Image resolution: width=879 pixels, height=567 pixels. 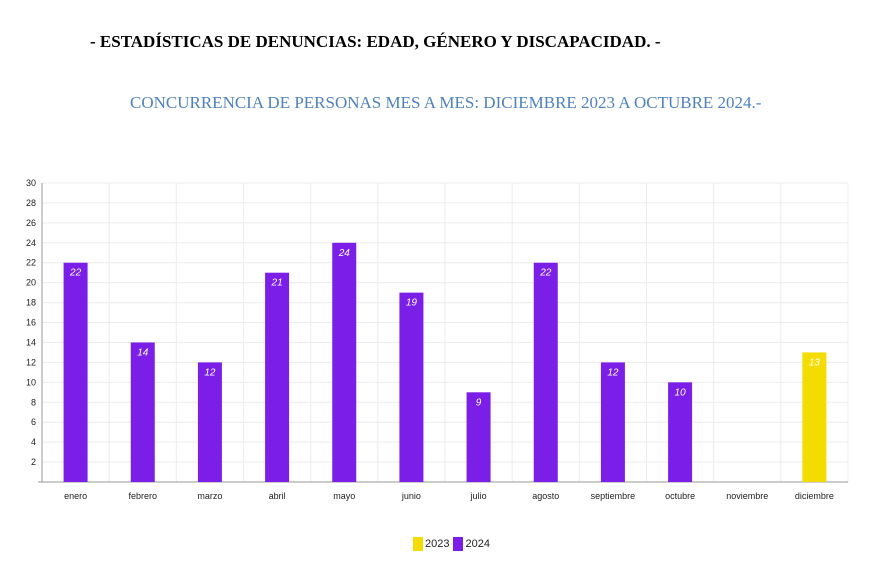 What do you see at coordinates (479, 402) in the screenshot?
I see `data-label-2024-julio: 9` at bounding box center [479, 402].